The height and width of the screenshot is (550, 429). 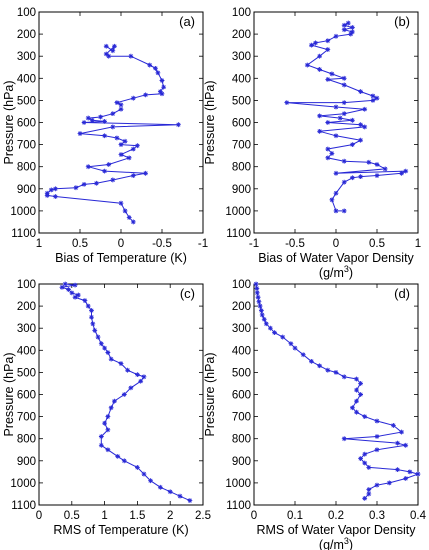 What do you see at coordinates (80, 244) in the screenshot?
I see `x-tick-label: 0.5` at bounding box center [80, 244].